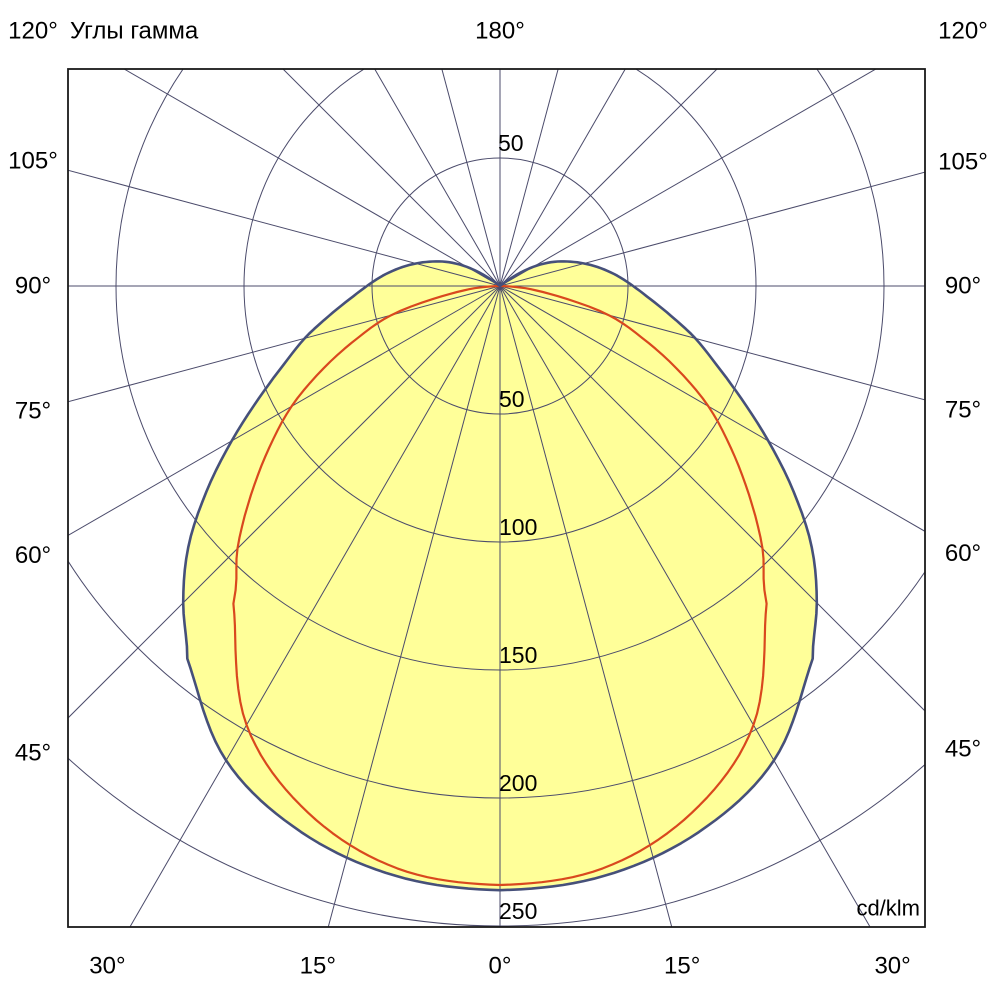 Image resolution: width=1000 pixels, height=1000 pixels. I want to click on angle-label-left-60: 60°, so click(33, 555).